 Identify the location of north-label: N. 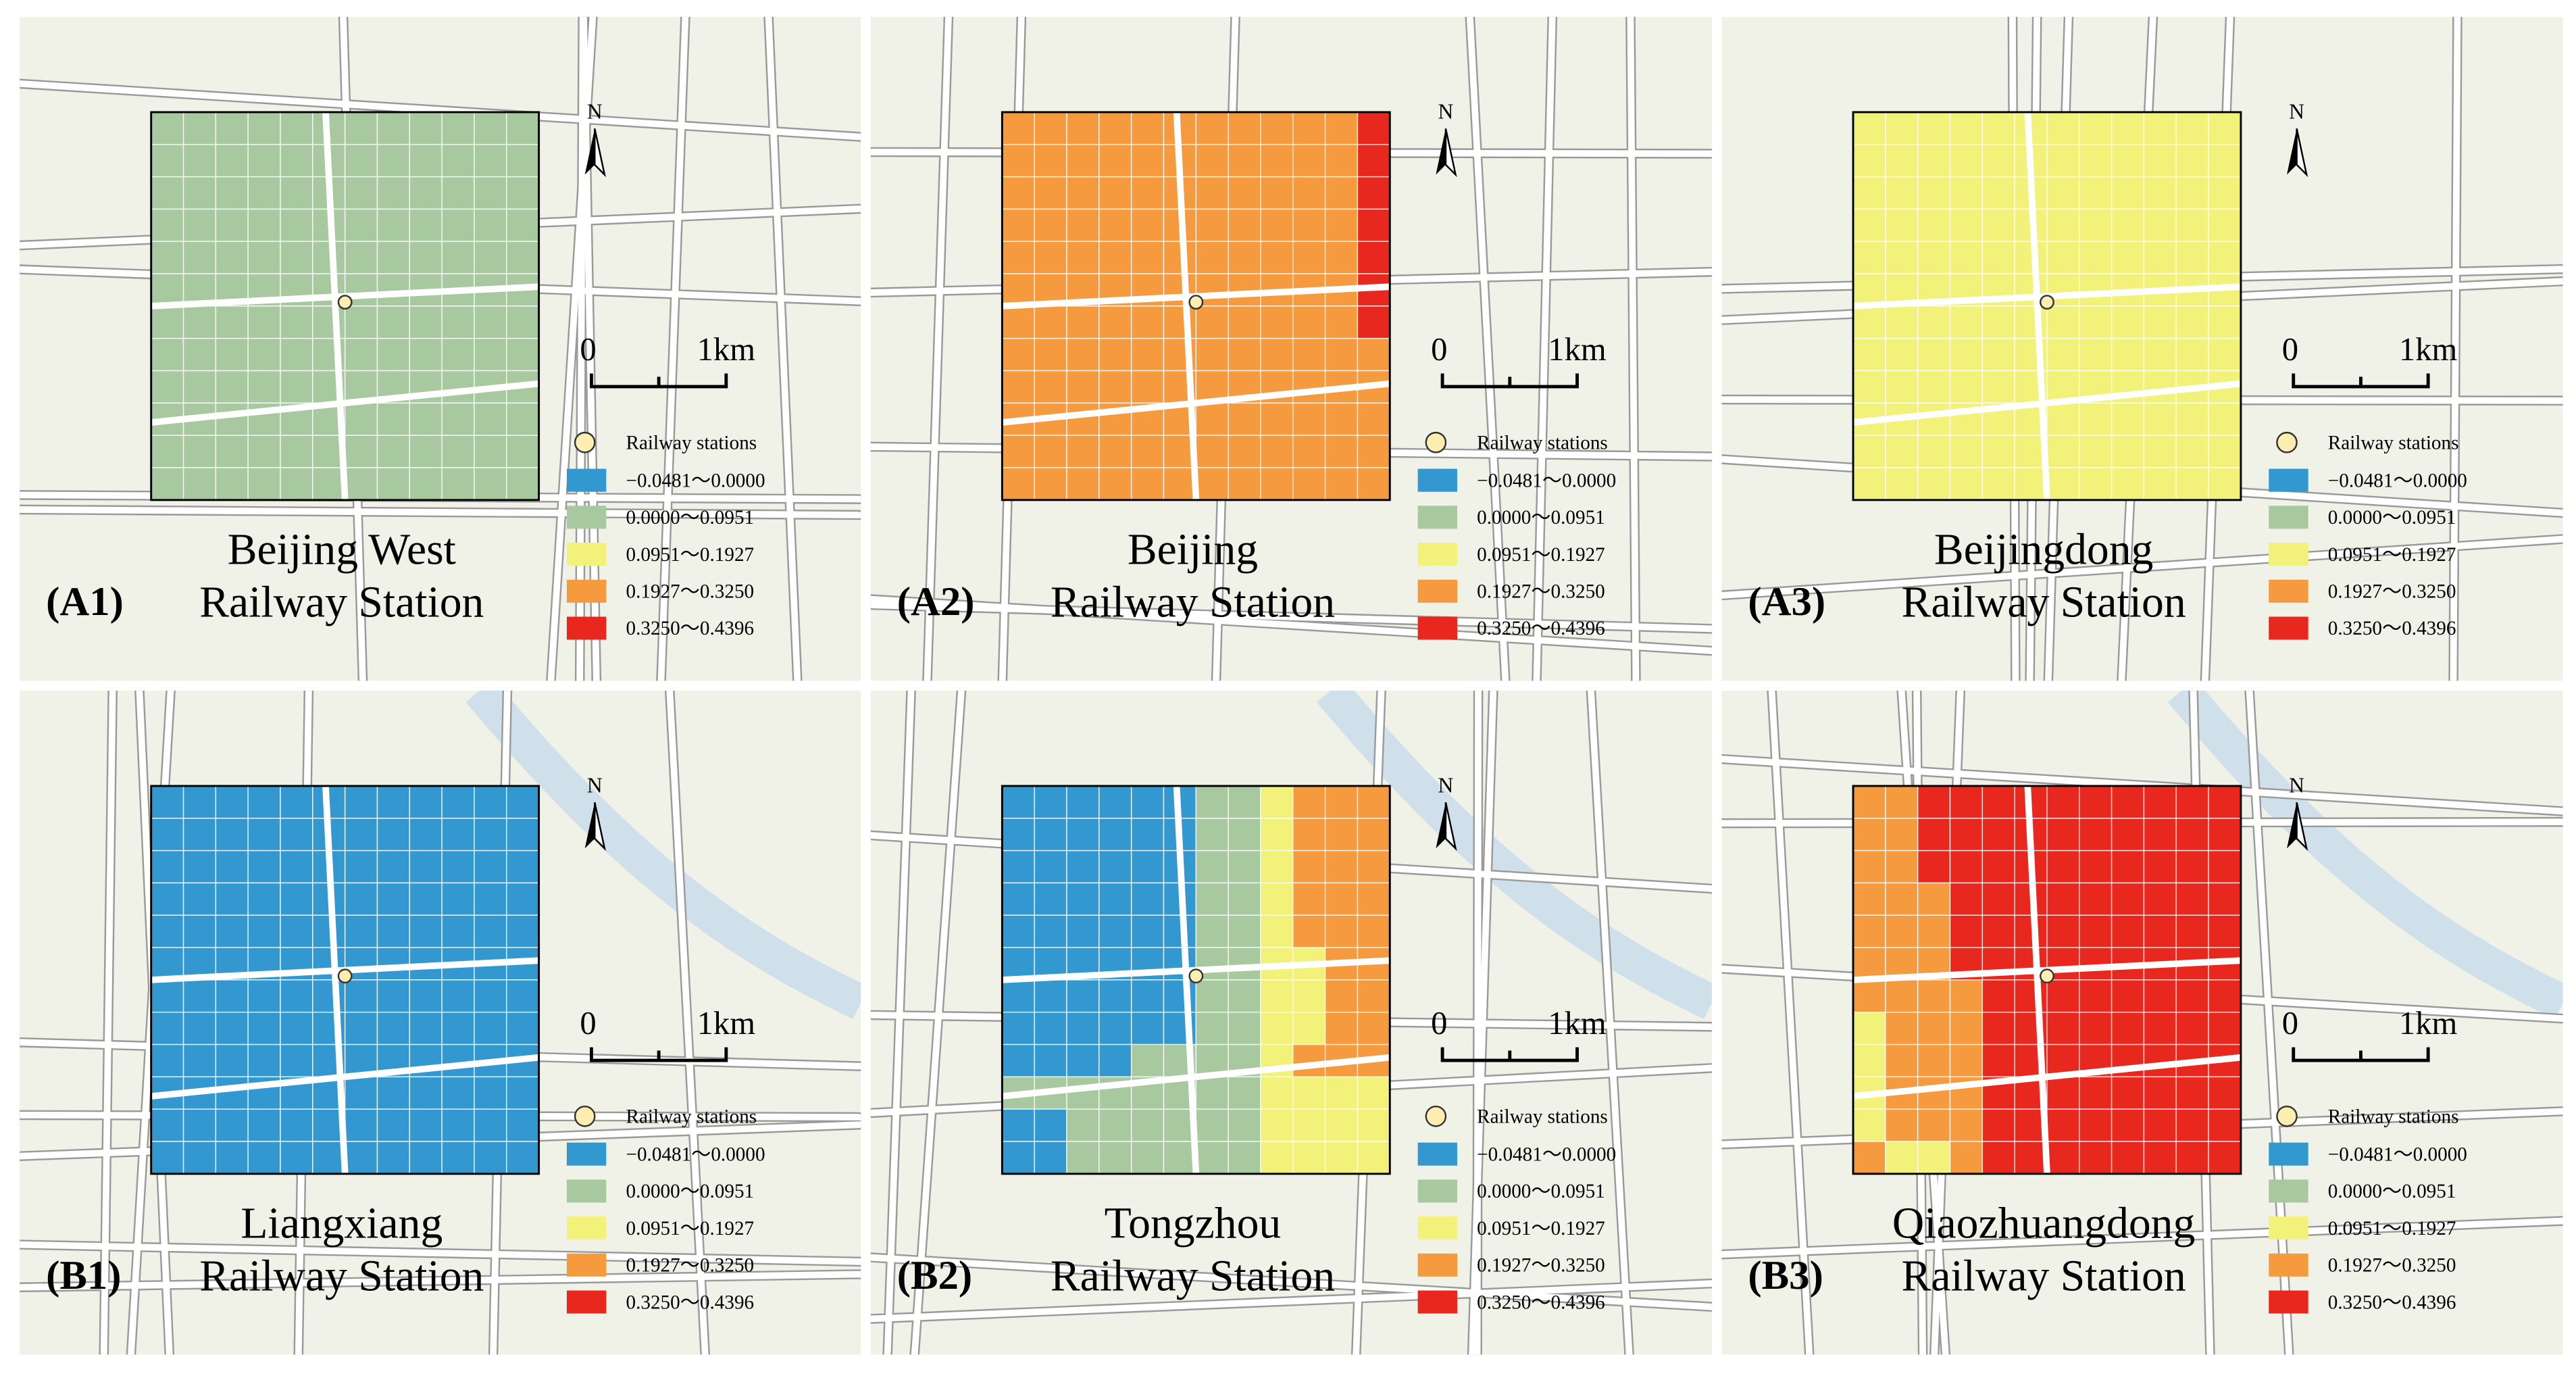
(1446, 112).